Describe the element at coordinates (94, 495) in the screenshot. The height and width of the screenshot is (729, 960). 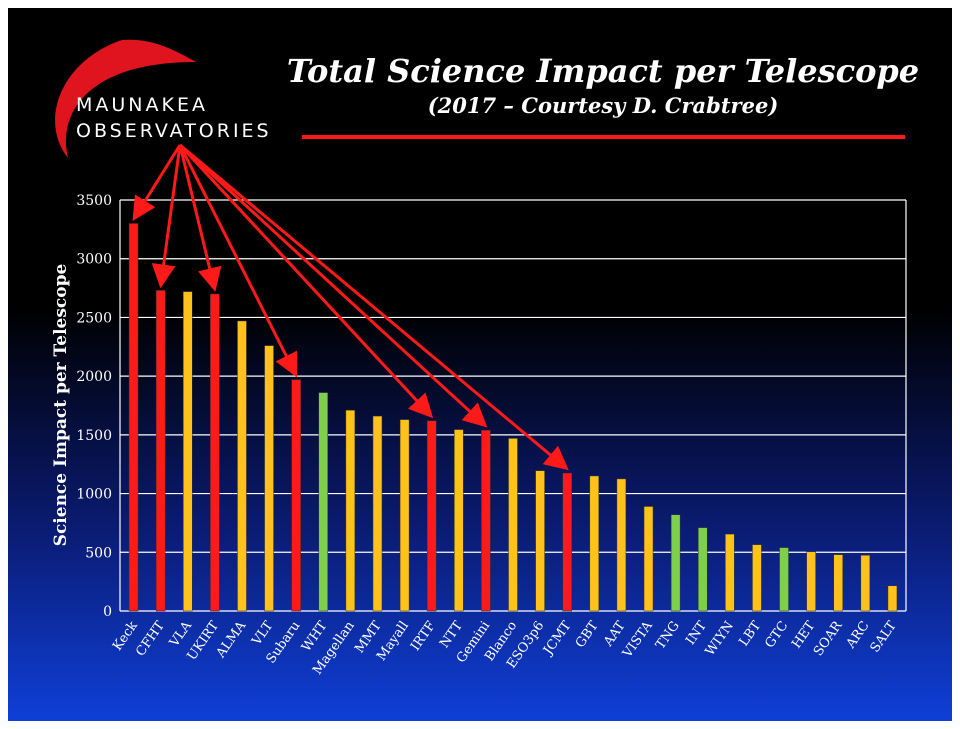
I see `y-tick-label: 1000` at that location.